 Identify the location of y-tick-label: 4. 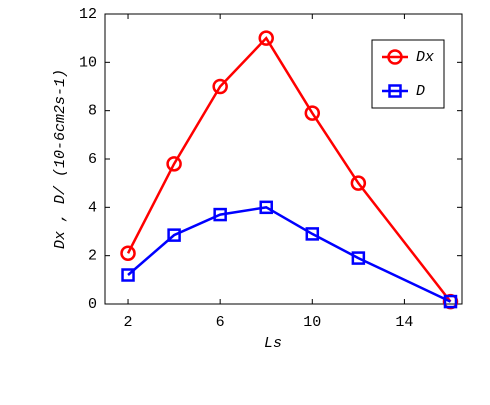
(92, 207).